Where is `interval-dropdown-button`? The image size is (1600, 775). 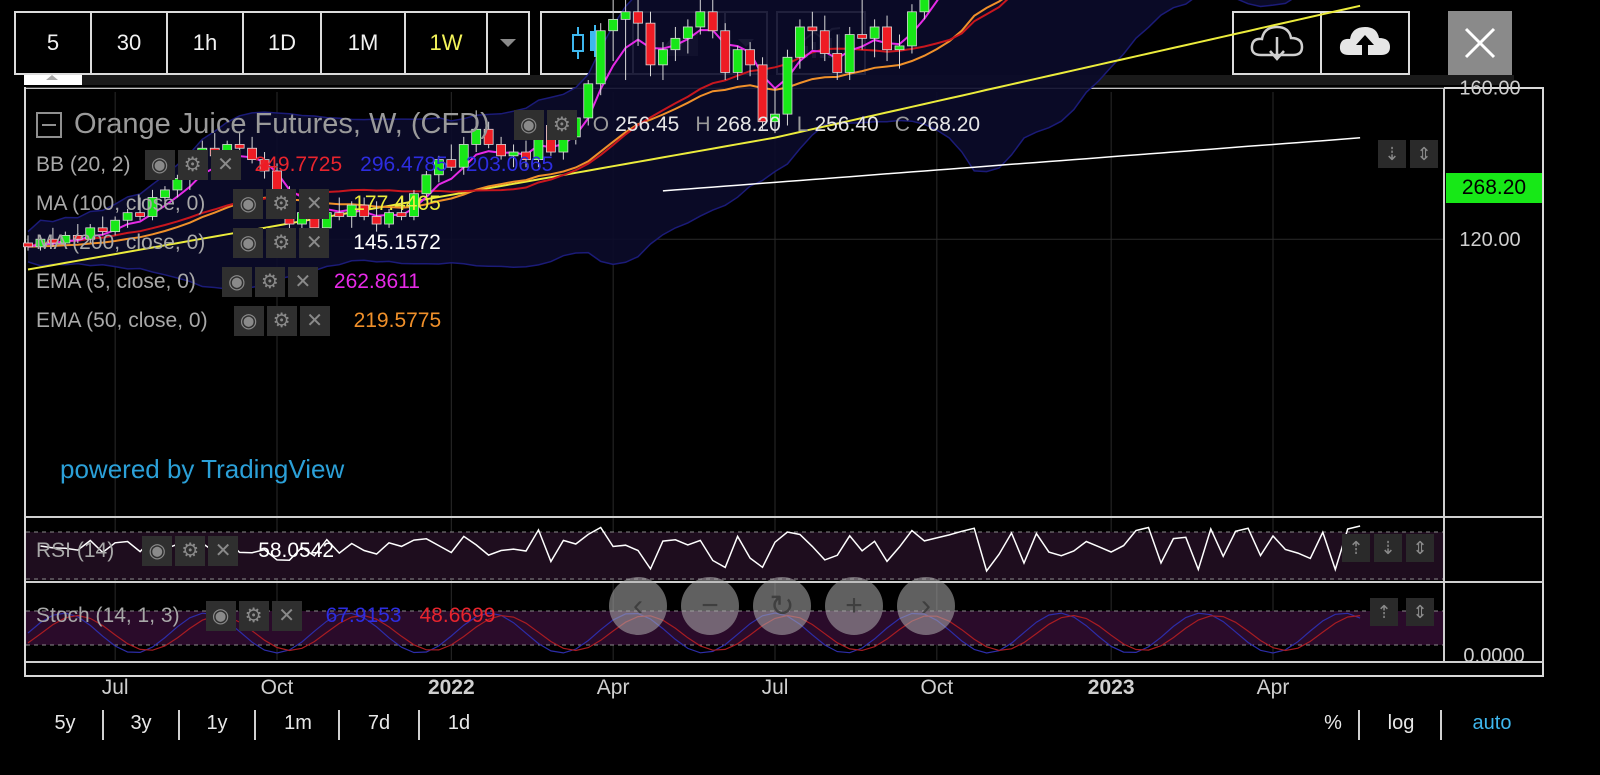
interval-dropdown-button is located at coordinates (508, 43).